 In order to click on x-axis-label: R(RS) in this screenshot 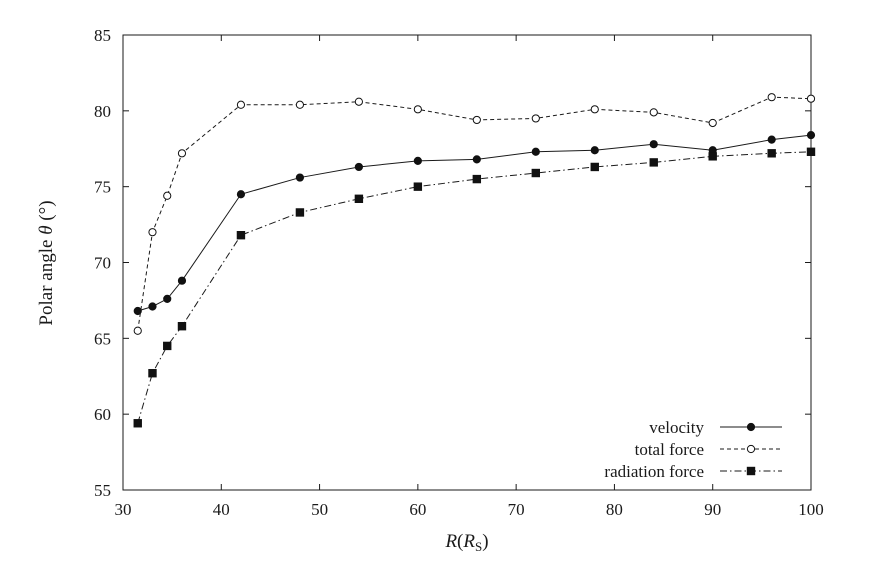, I will do `click(466, 542)`.